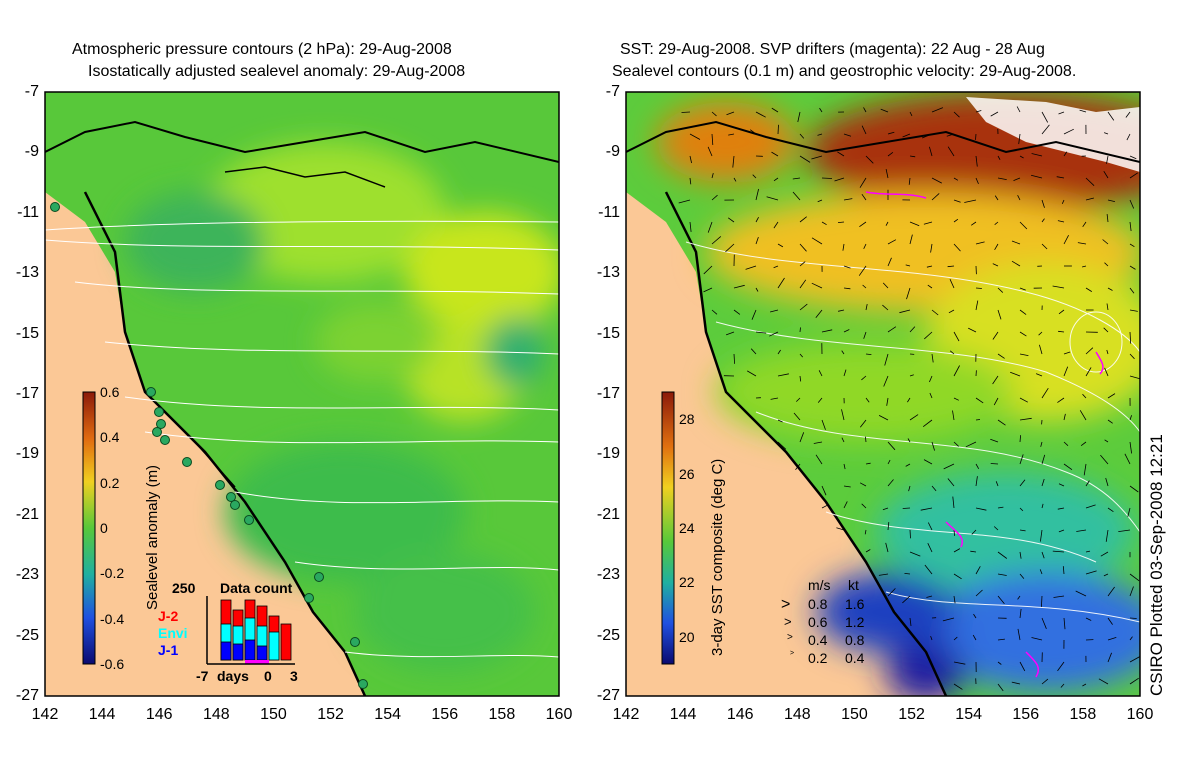  Describe the element at coordinates (687, 582) in the screenshot. I see `colorbar-tick: 22` at that location.